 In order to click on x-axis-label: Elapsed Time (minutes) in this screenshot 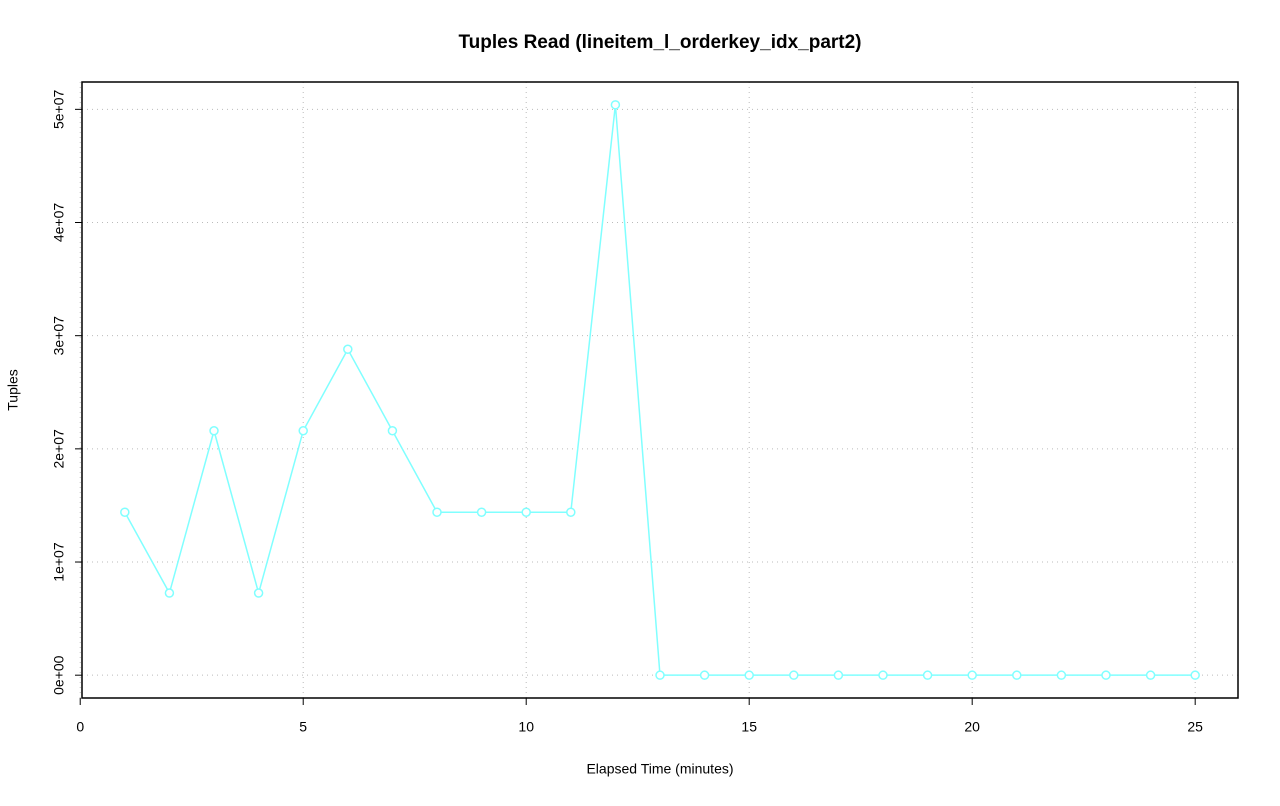, I will do `click(659, 769)`.